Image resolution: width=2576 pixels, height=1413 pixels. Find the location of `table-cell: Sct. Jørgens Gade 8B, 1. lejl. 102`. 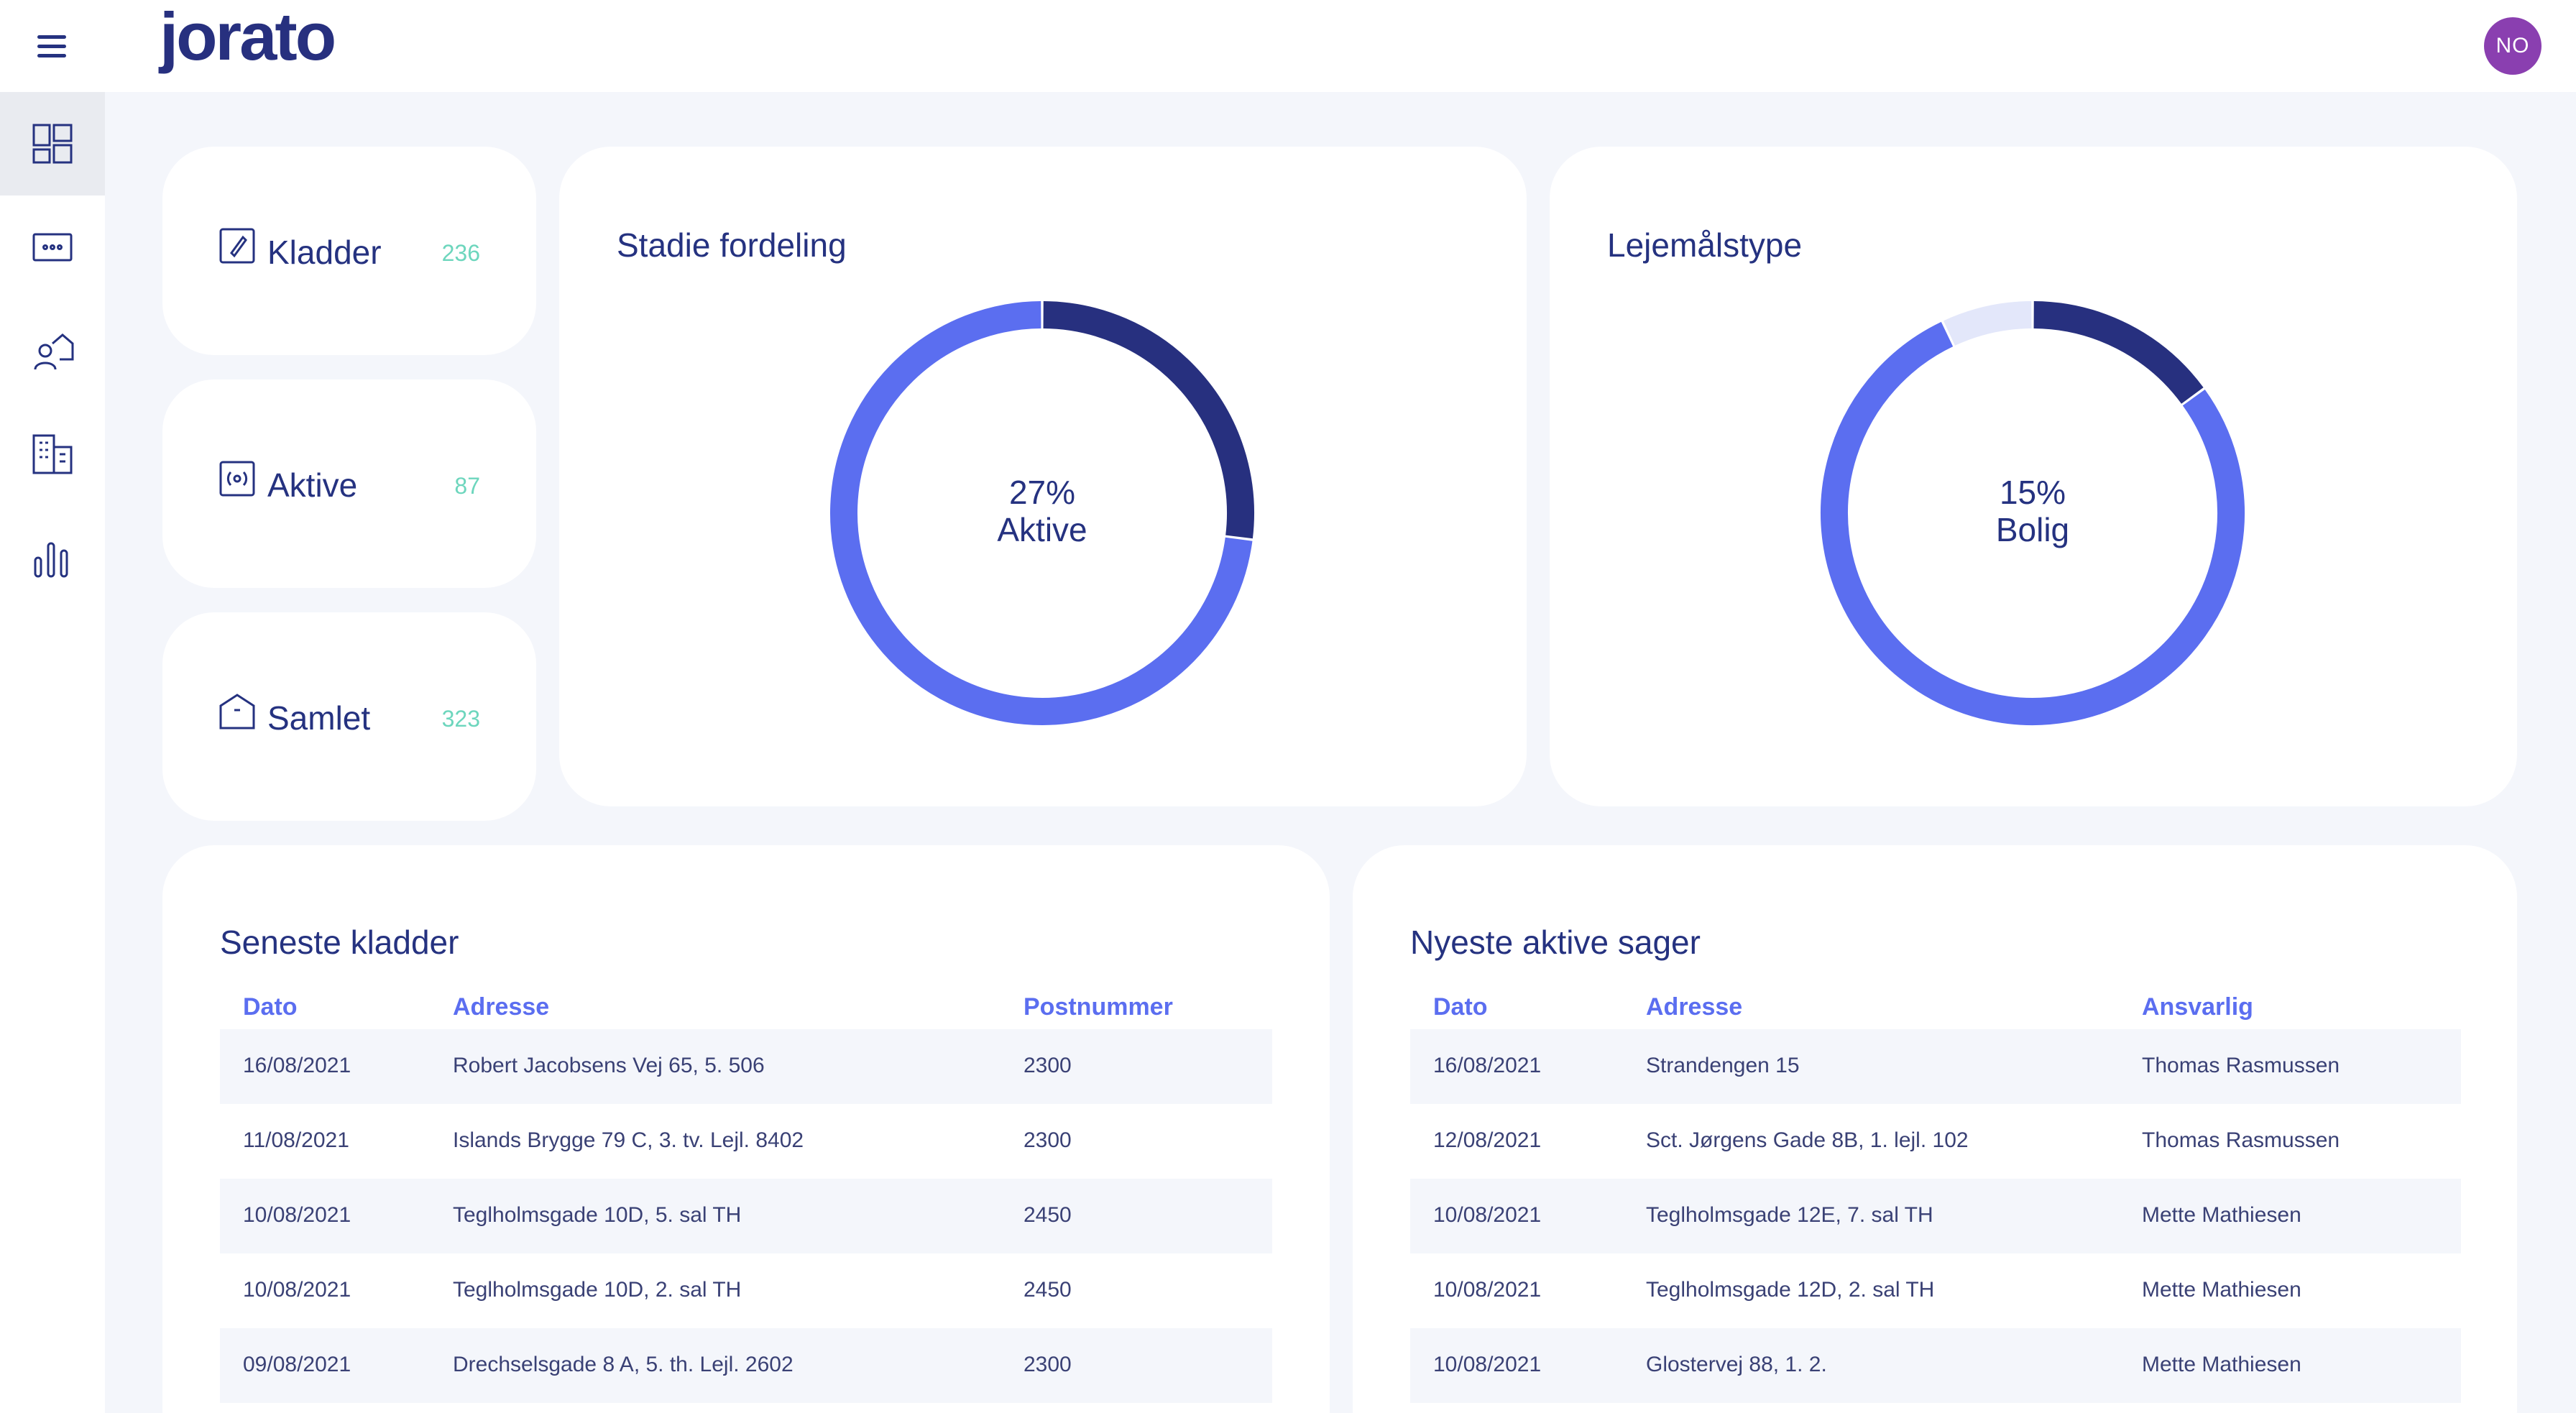

table-cell: Sct. Jørgens Gade 8B, 1. lejl. 102 is located at coordinates (1807, 1140).